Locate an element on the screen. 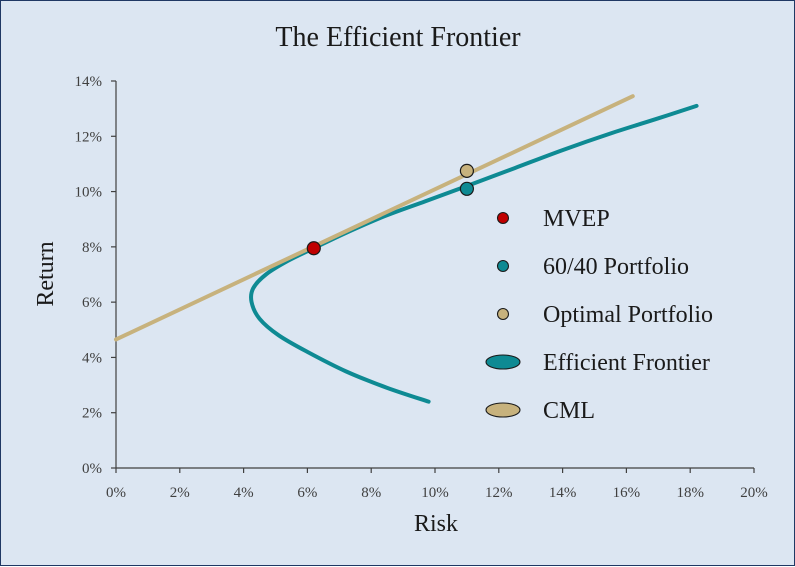  legend-label-mvep: MVEP is located at coordinates (576, 219).